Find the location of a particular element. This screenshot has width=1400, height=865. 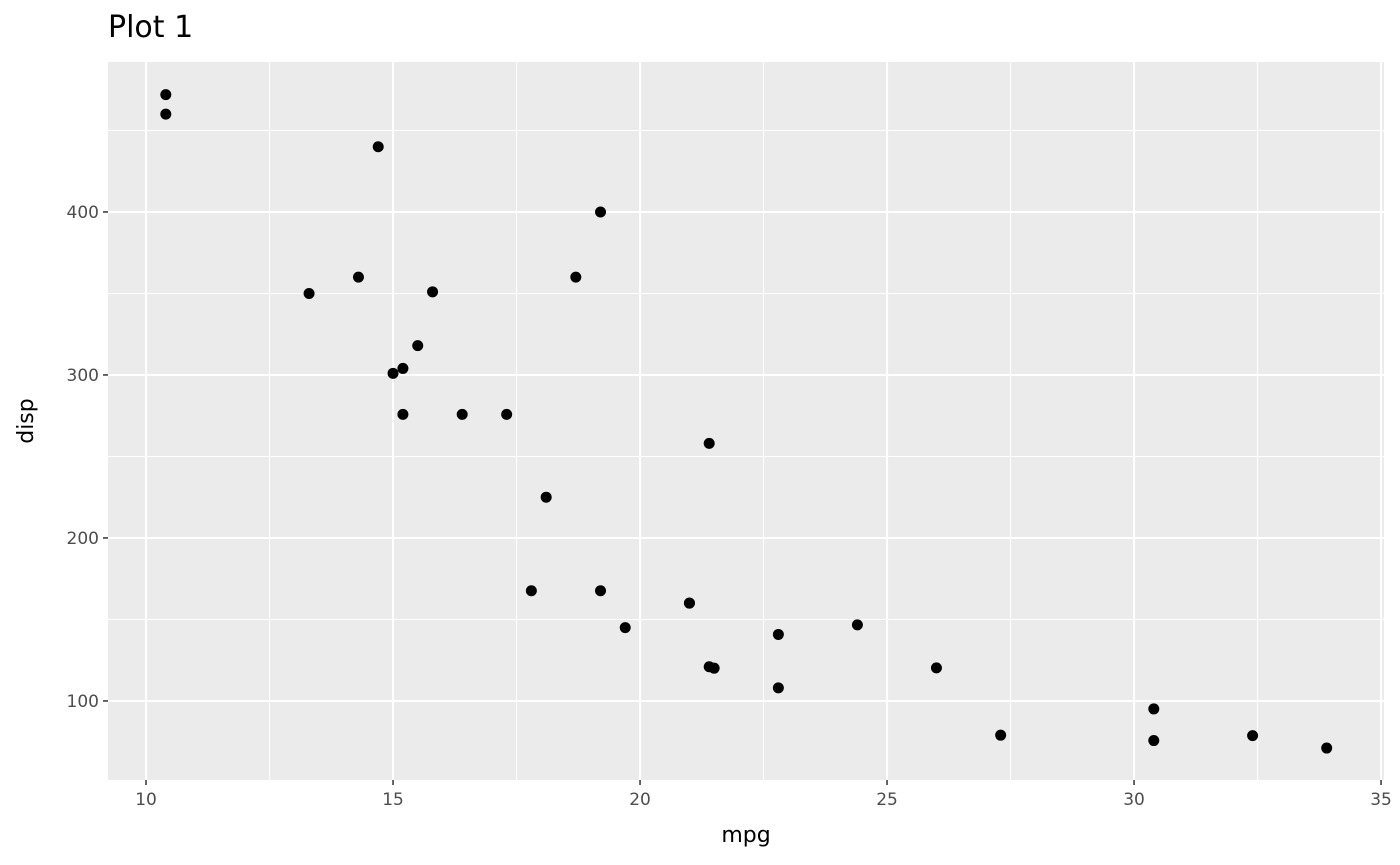

y-axis-label: disp is located at coordinates (26, 421).